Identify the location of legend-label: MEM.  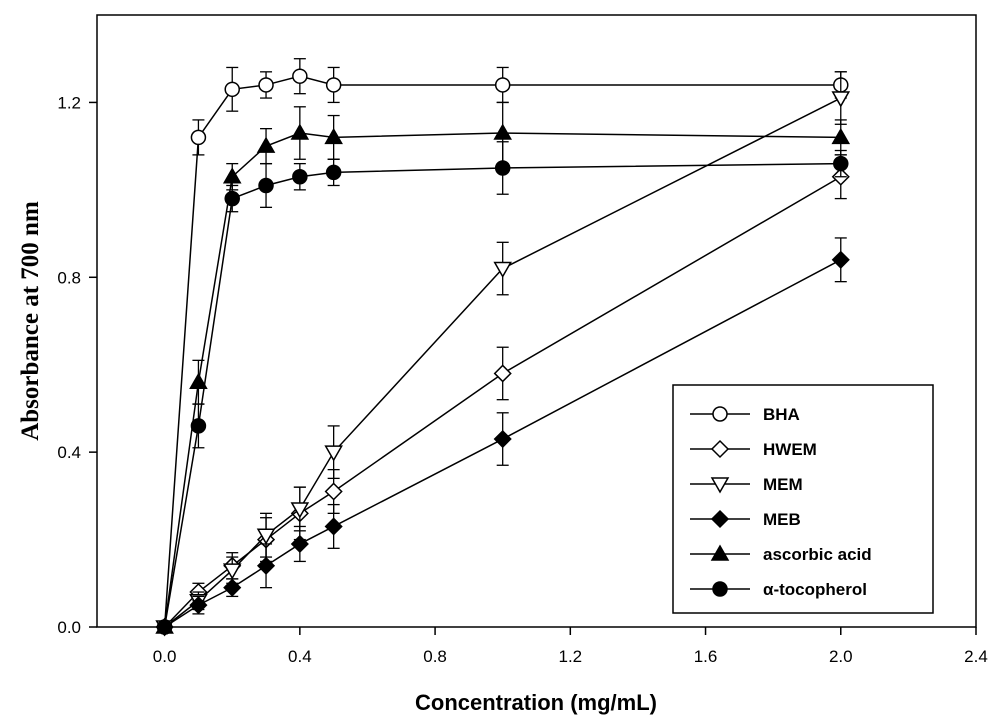
(783, 484).